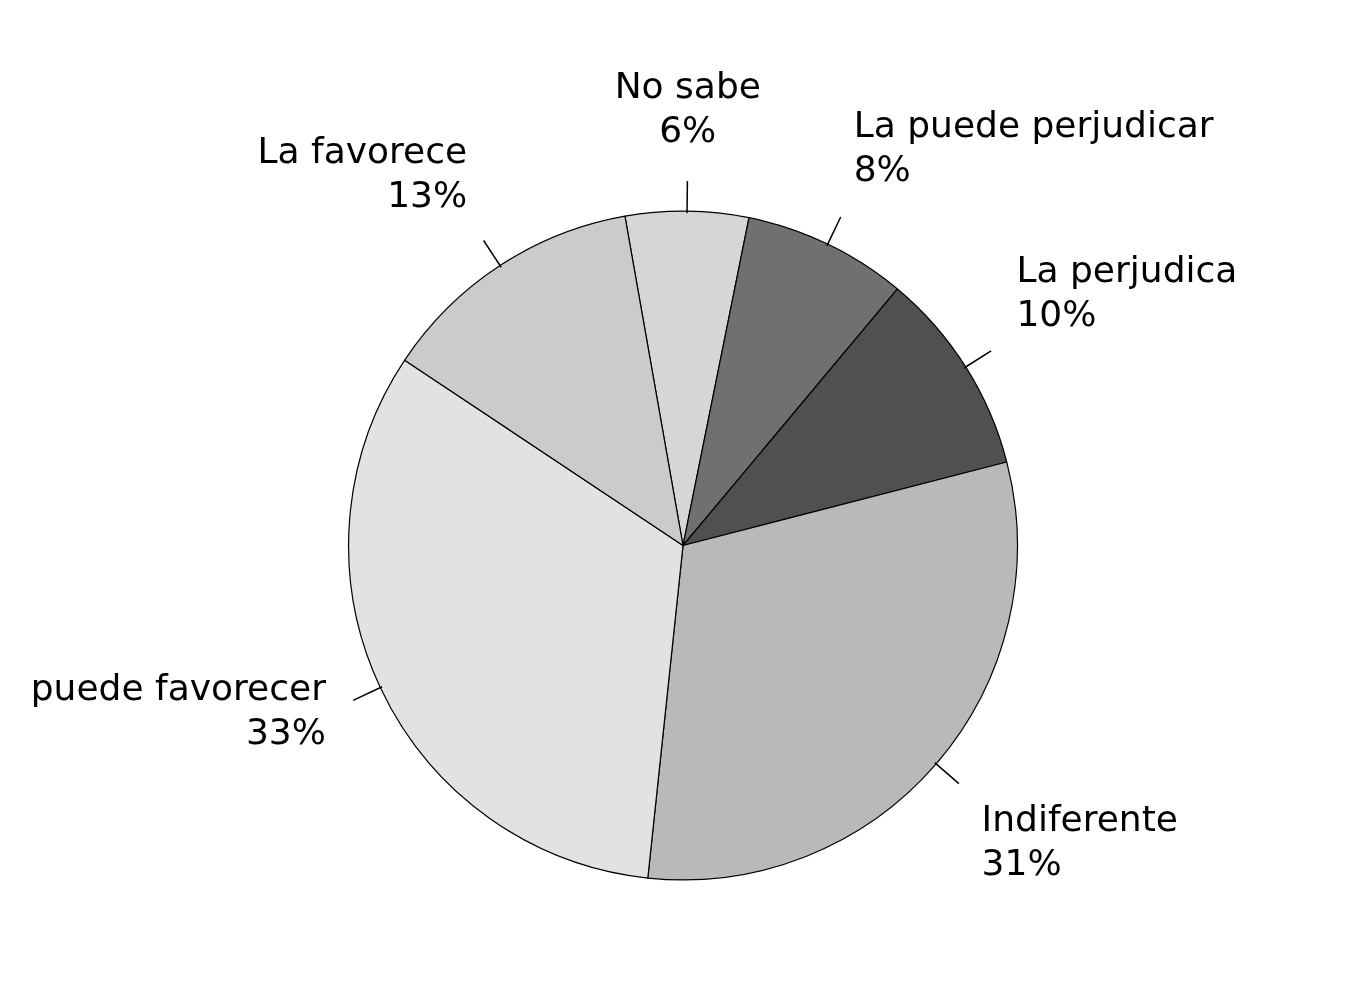  What do you see at coordinates (882, 169) in the screenshot?
I see `data-label: 8%` at bounding box center [882, 169].